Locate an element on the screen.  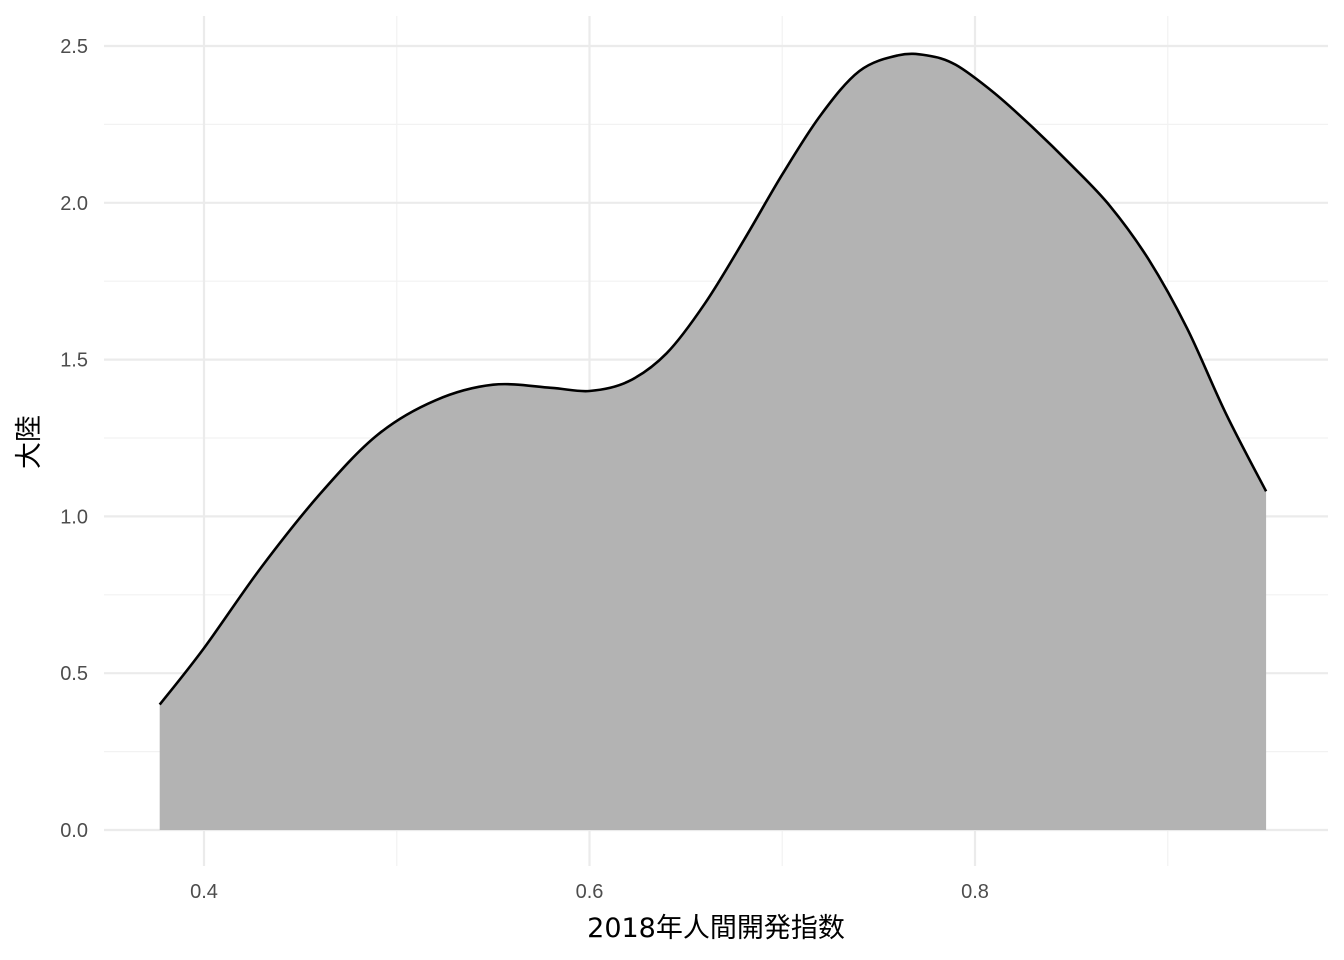
y-tick-label: 2.5 is located at coordinates (74, 47).